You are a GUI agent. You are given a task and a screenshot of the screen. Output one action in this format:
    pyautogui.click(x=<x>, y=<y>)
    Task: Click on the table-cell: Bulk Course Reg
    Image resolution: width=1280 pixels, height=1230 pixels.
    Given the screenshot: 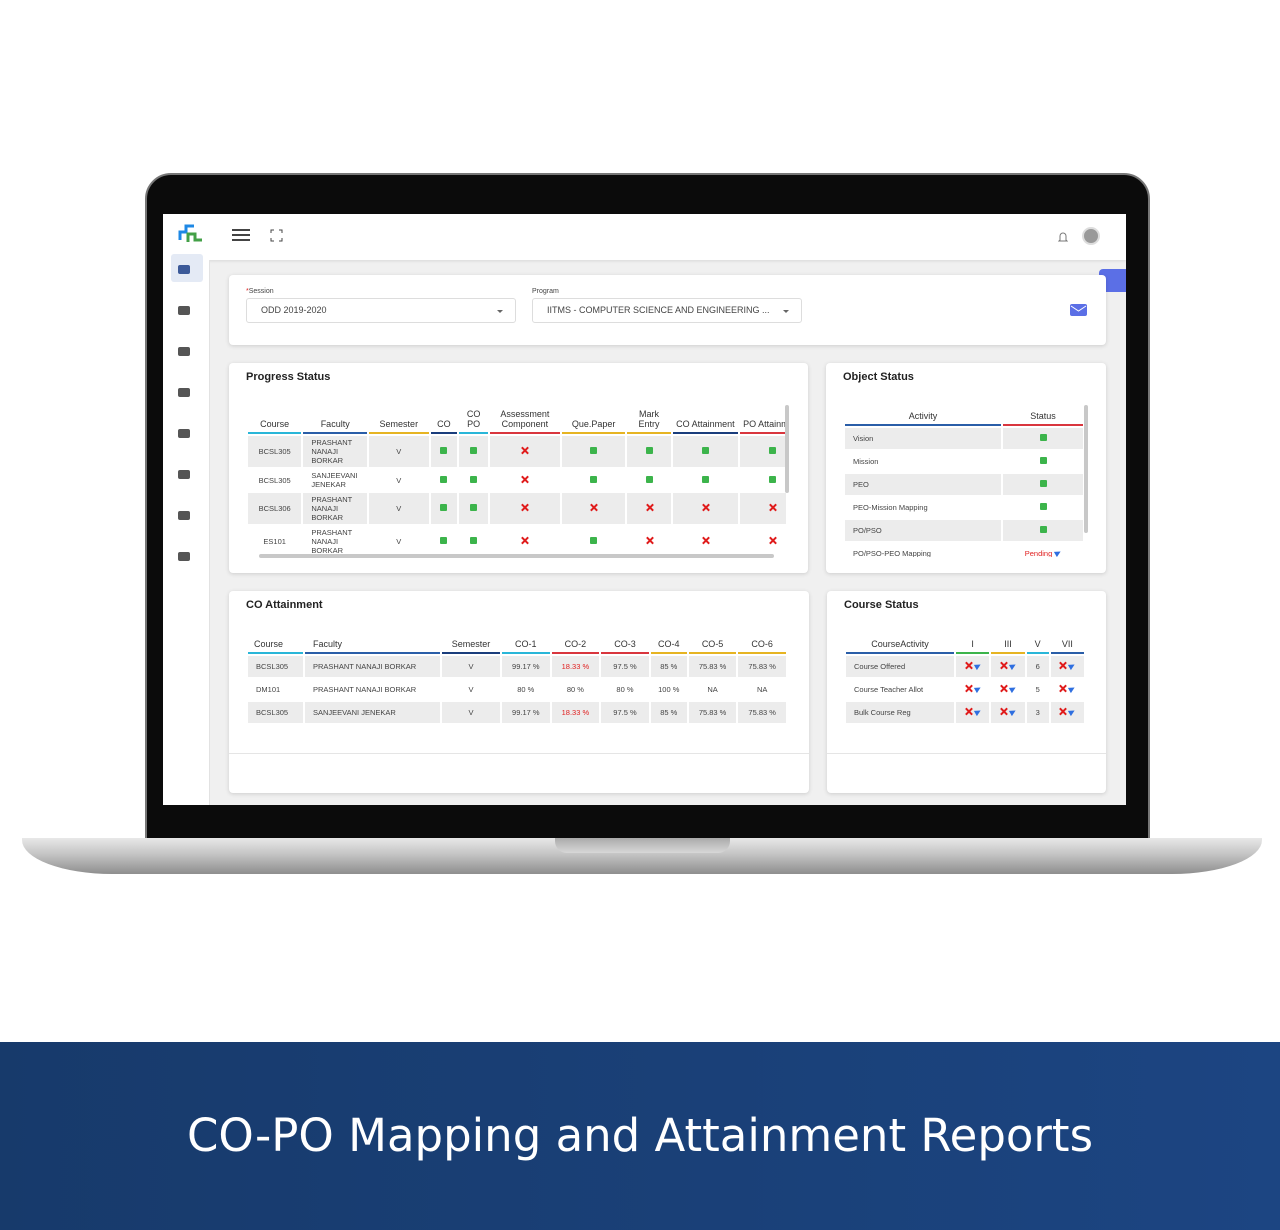 What is the action you would take?
    pyautogui.click(x=900, y=712)
    